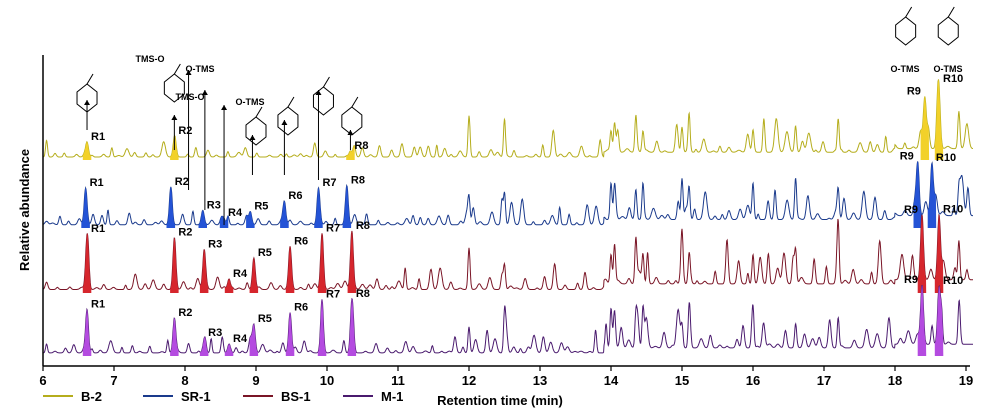 This screenshot has width=1002, height=413. What do you see at coordinates (540, 380) in the screenshot?
I see `x-tick-label: 13` at bounding box center [540, 380].